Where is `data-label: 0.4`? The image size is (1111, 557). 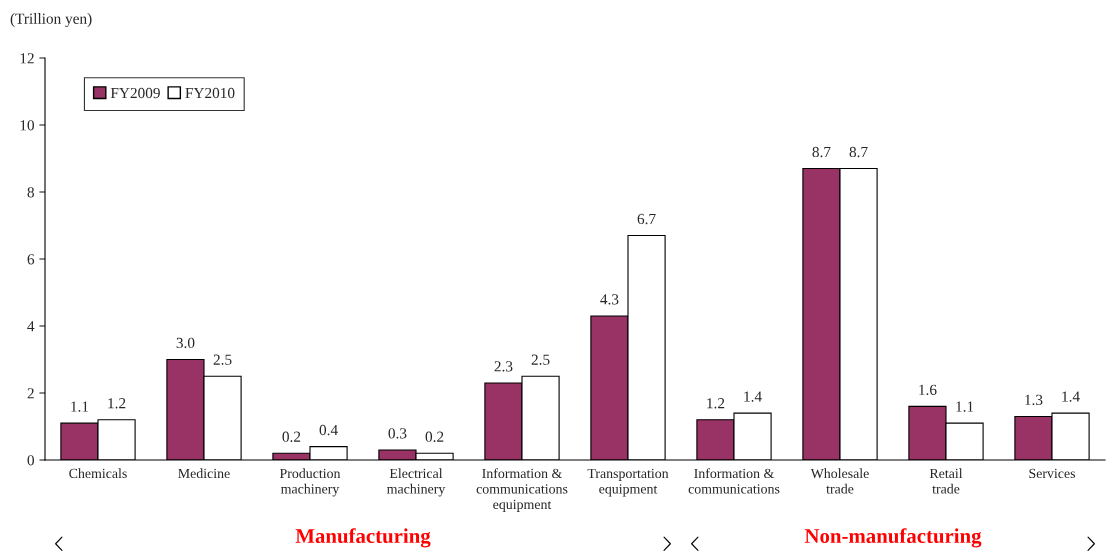
data-label: 0.4 is located at coordinates (328, 430).